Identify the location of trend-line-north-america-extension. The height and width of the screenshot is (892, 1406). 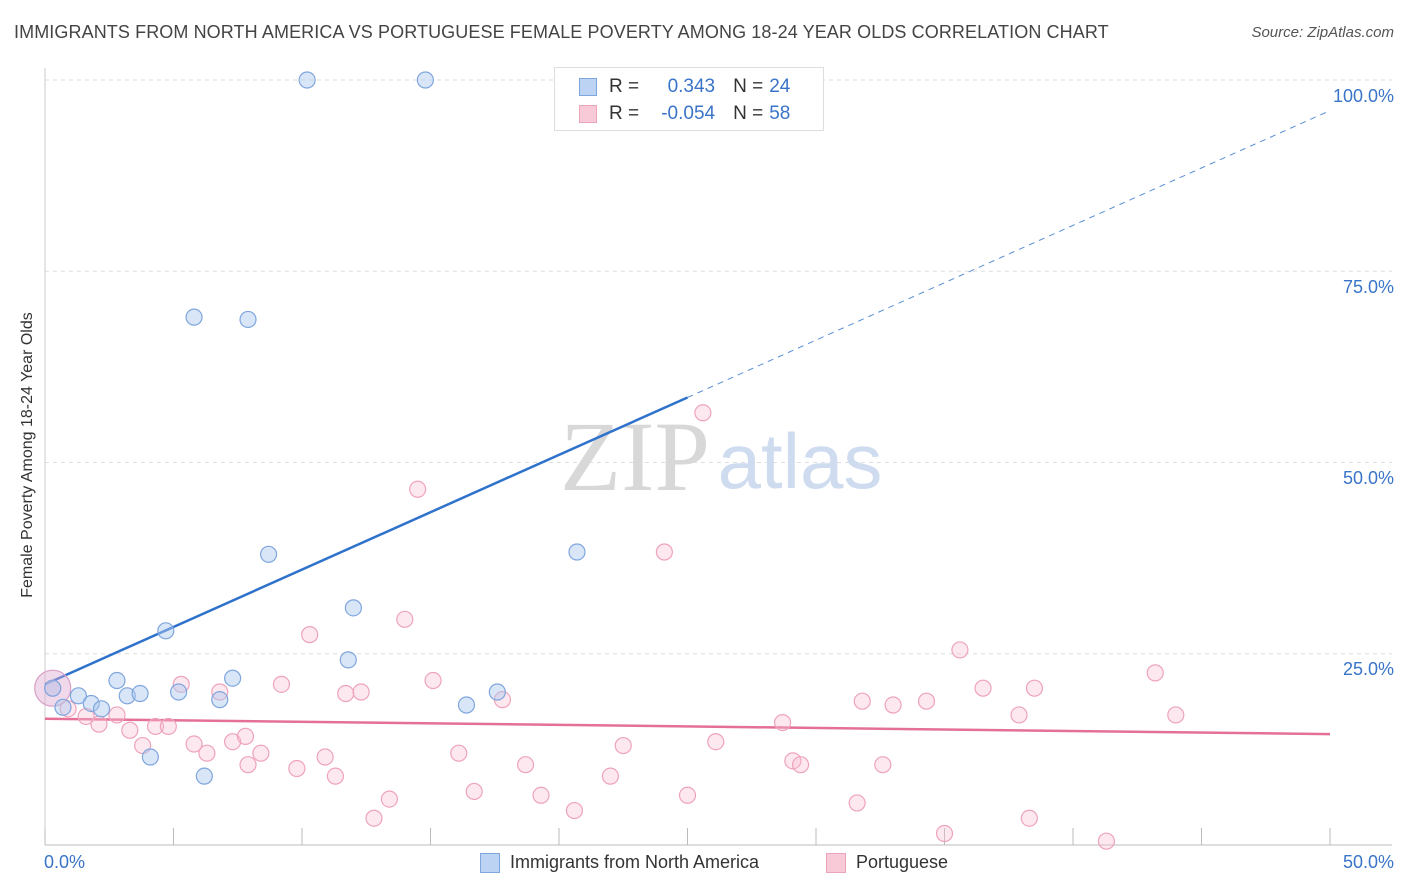
(1009, 254).